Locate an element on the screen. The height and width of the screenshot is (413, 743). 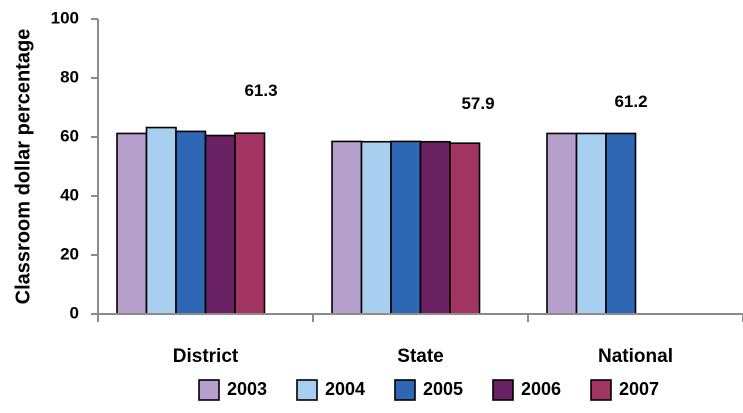
legend-label-2005: 2005 is located at coordinates (443, 389).